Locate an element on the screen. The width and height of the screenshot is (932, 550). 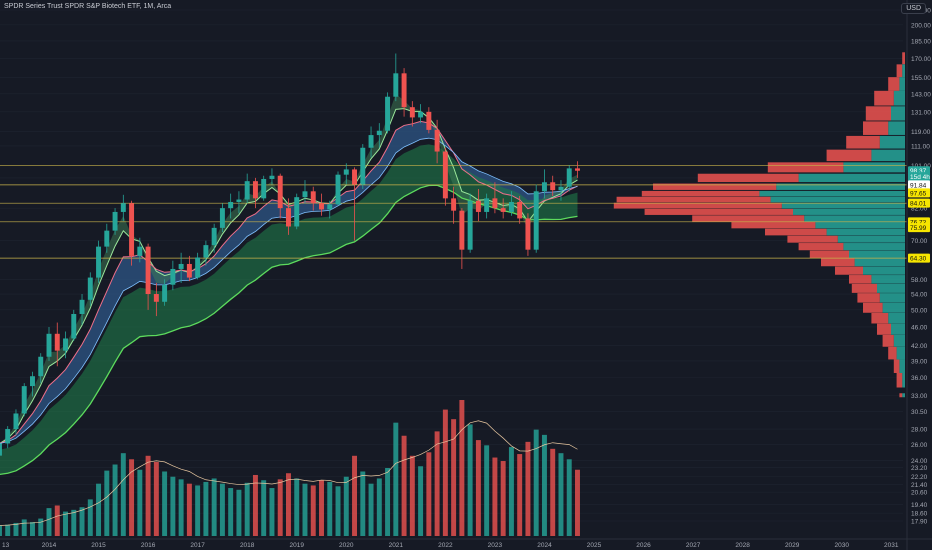
x-tick-label: 2023 is located at coordinates (495, 545).